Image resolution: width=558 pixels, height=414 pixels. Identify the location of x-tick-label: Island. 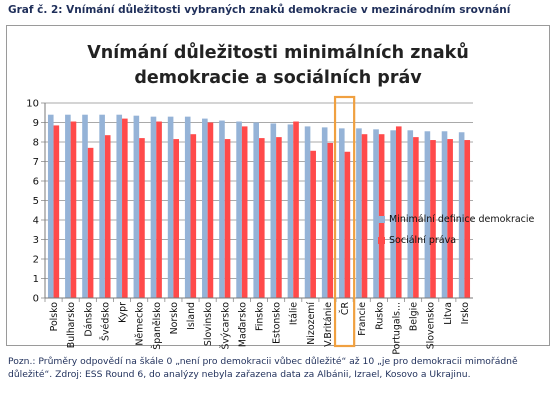
(191, 316).